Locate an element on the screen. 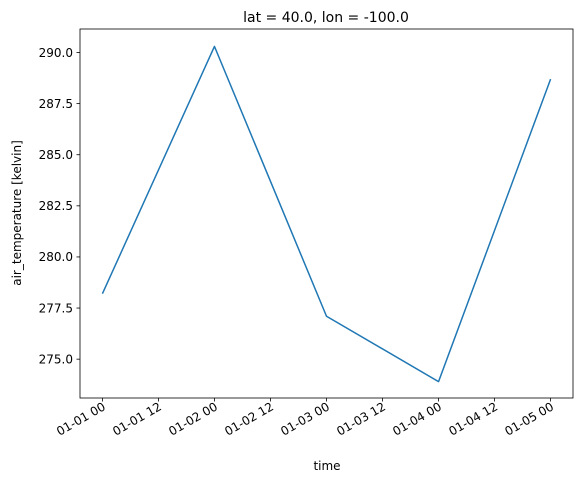  y-axis-ticks: 275.0 277.5 280.0 282.5 285.0 287.5 290.0 is located at coordinates (59, 206).